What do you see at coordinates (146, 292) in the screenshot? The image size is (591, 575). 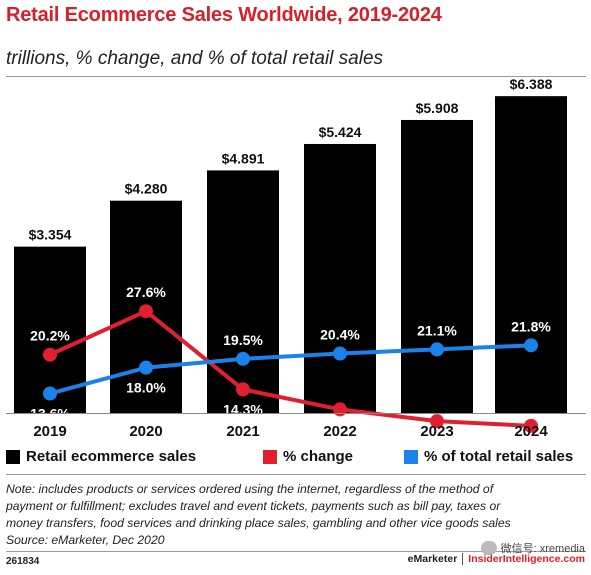 I see `pct-change-label-2020: 27.6%` at bounding box center [146, 292].